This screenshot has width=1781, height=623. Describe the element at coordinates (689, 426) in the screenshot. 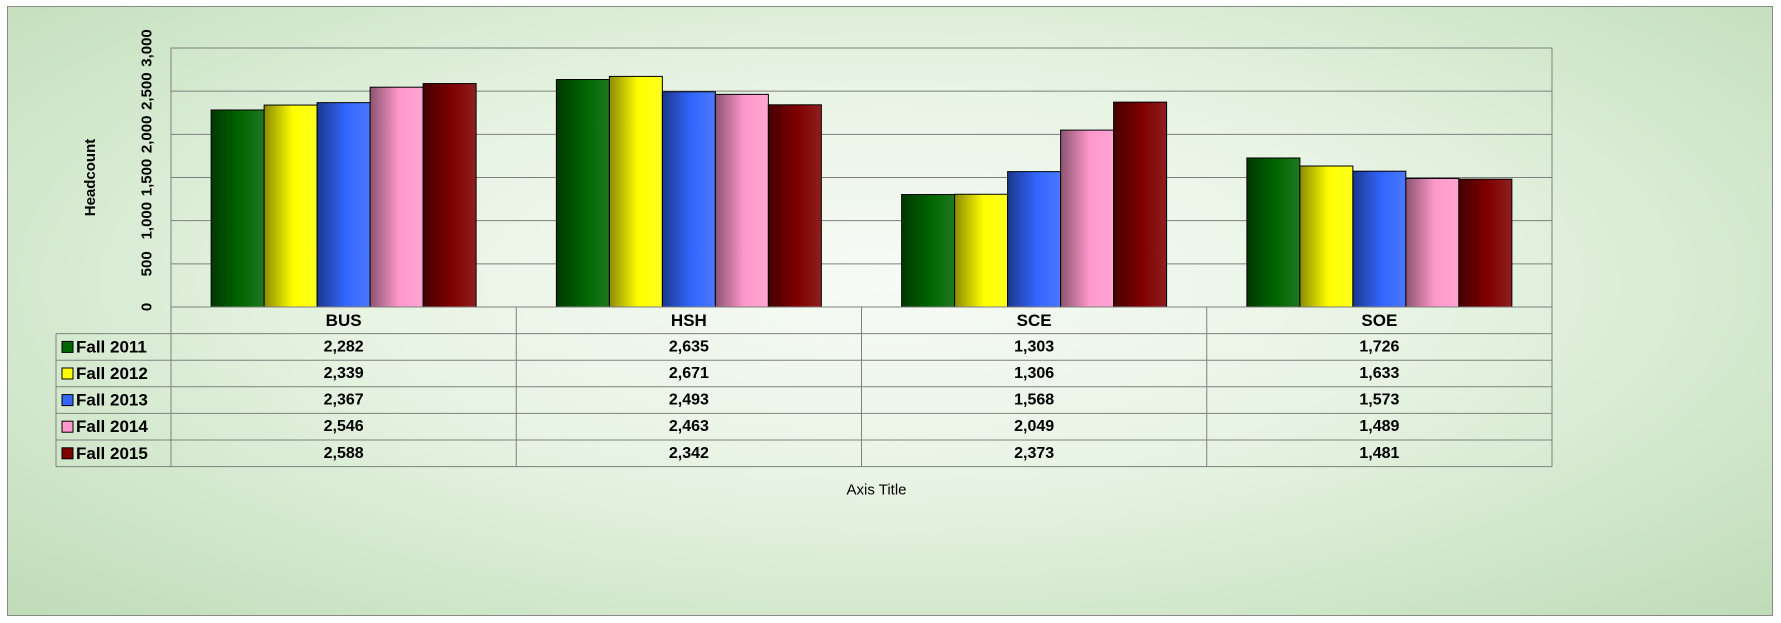

I see `data-label: 2,463` at that location.